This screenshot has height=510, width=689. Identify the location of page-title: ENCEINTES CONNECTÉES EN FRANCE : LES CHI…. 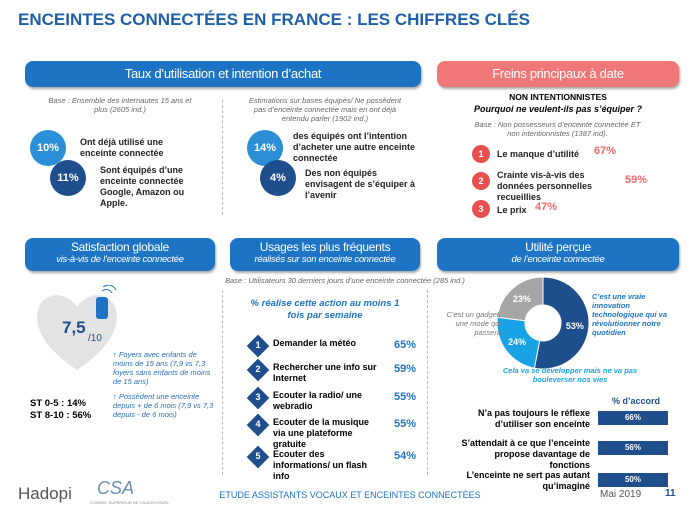
(274, 19).